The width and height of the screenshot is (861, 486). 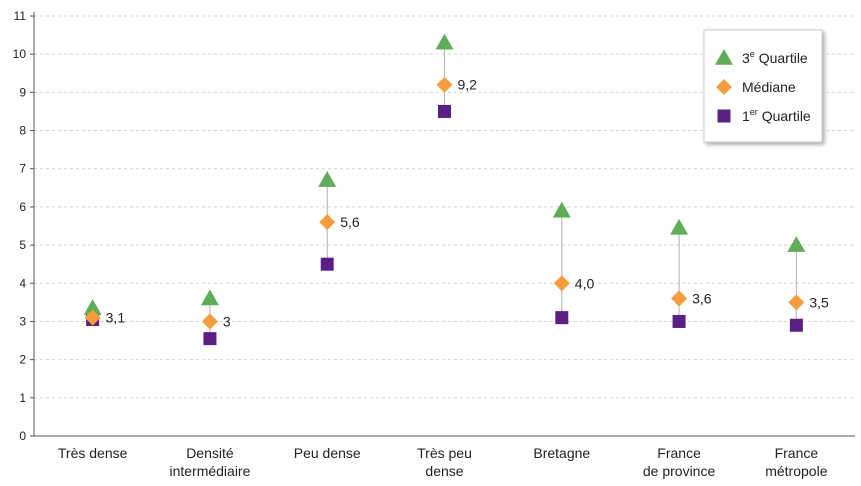 I want to click on legend-label: 1er Quartile, so click(x=776, y=115).